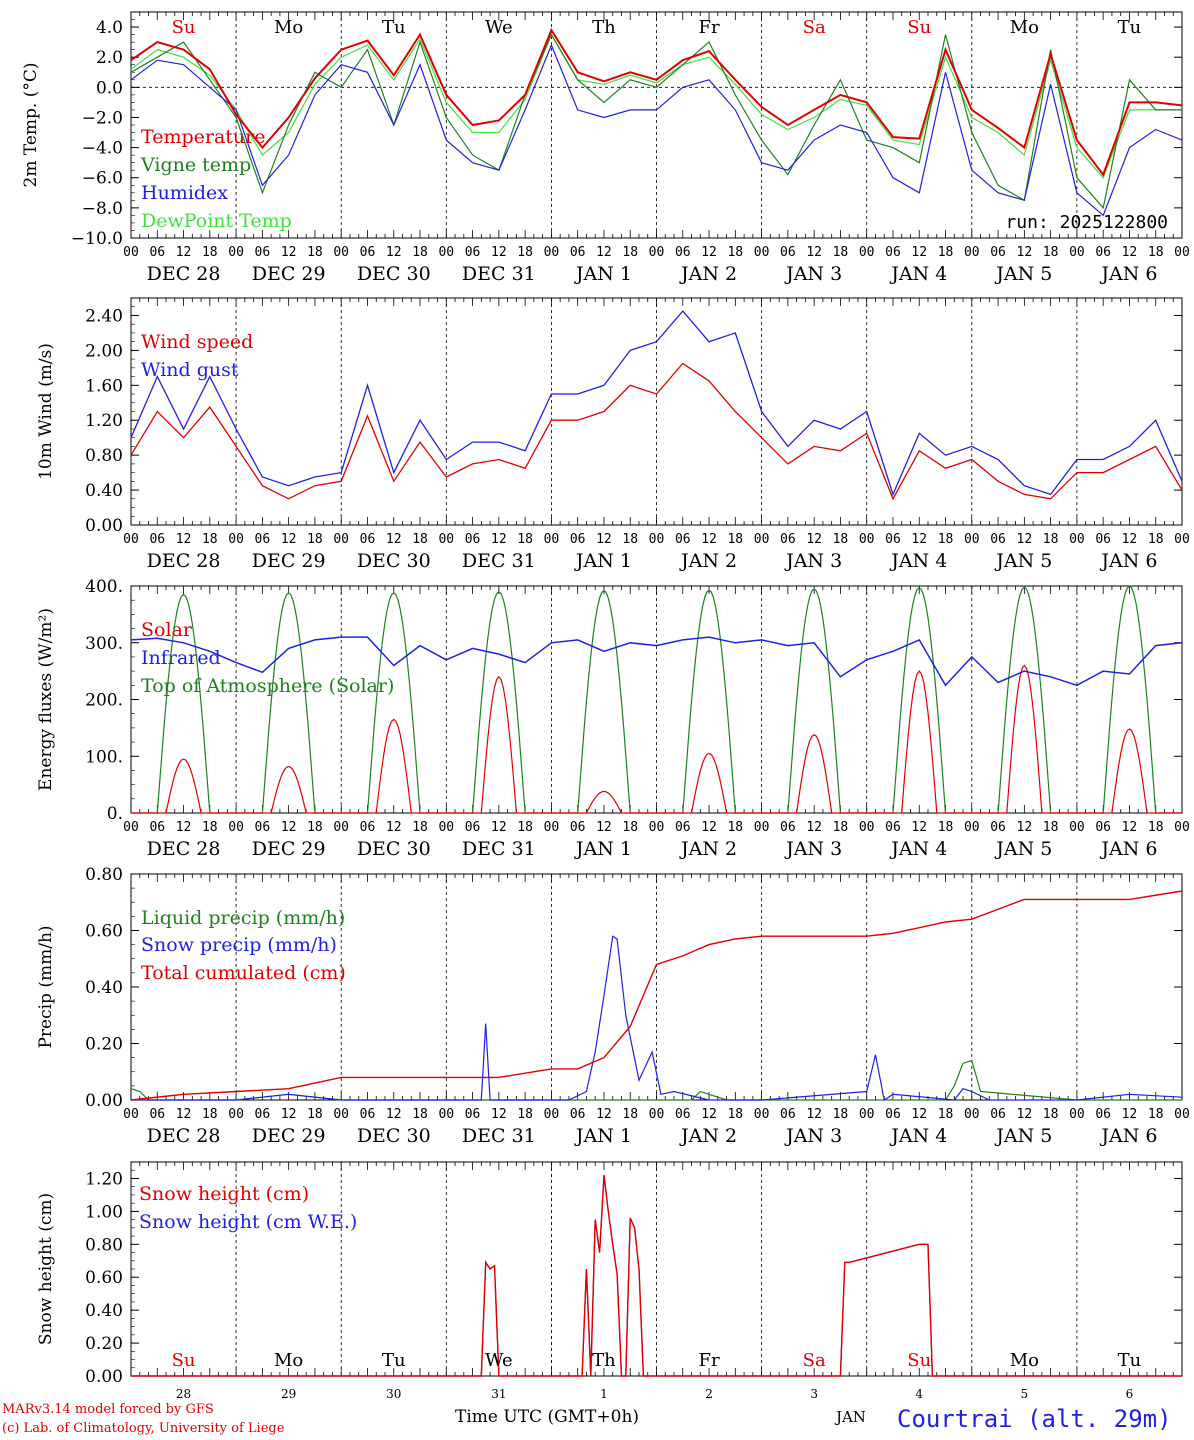 The image size is (1194, 1440). Describe the element at coordinates (104, 701) in the screenshot. I see `energy-y-tick-label: 200.` at that location.